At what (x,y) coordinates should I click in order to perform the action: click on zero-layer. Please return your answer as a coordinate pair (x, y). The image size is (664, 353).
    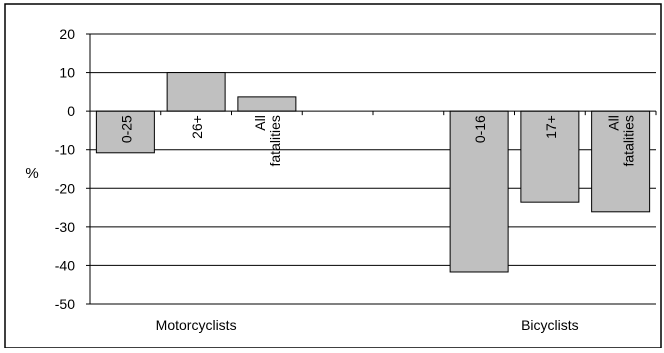
    Looking at the image, I should click on (373, 113).